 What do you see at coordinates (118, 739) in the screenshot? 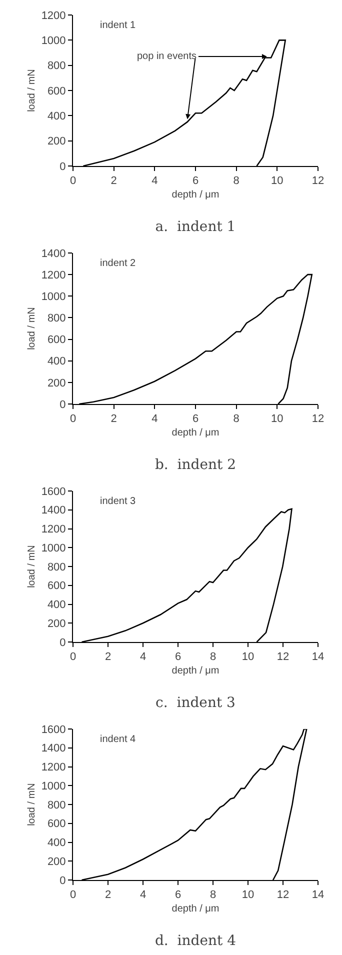
I see `annotation: indent 4` at bounding box center [118, 739].